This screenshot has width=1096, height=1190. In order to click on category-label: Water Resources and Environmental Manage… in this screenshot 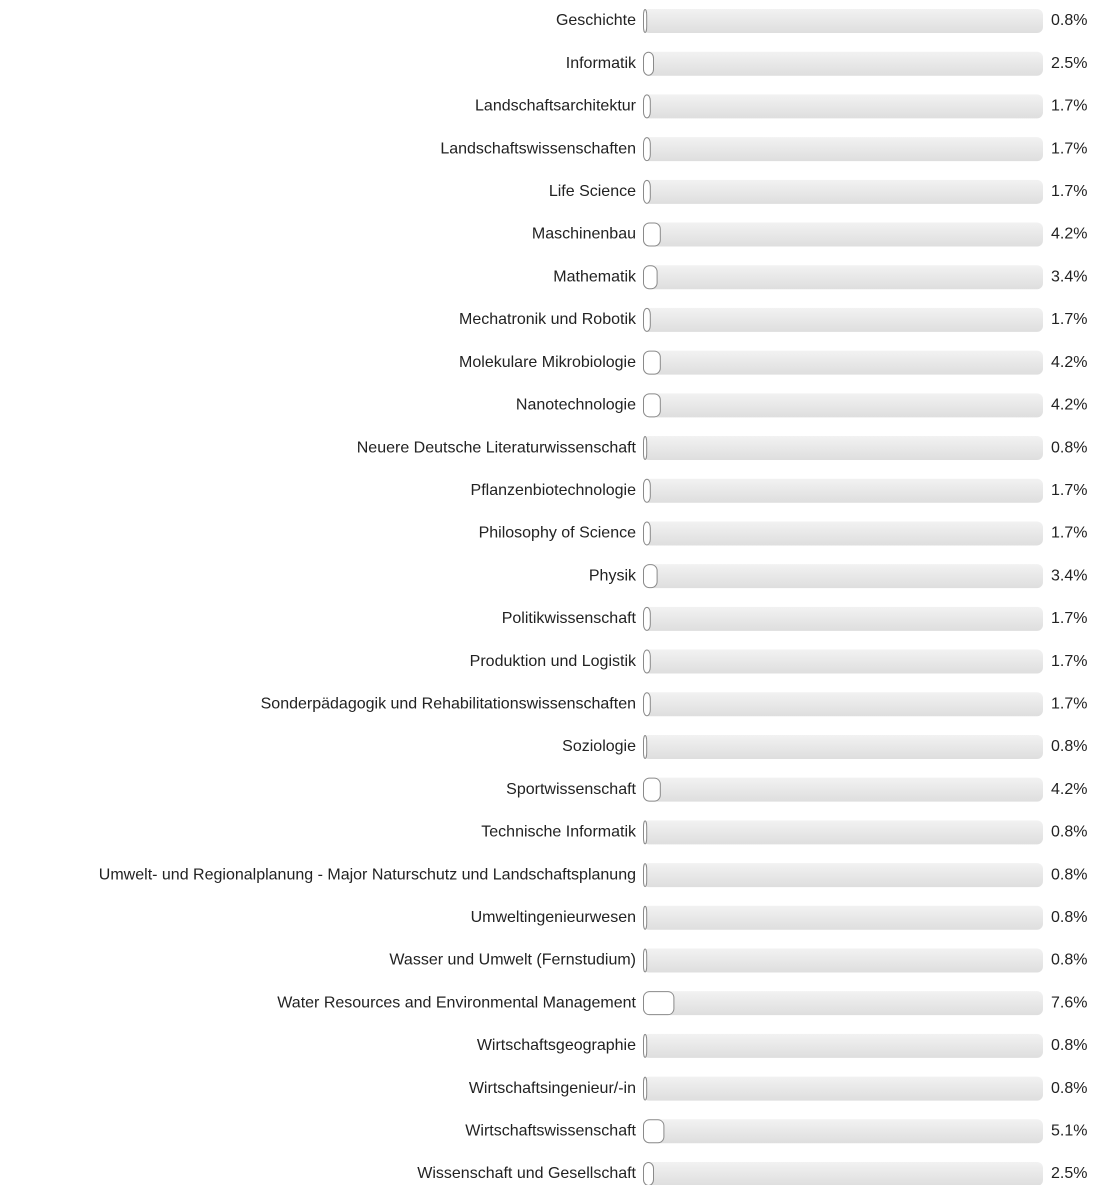, I will do `click(456, 1002)`.